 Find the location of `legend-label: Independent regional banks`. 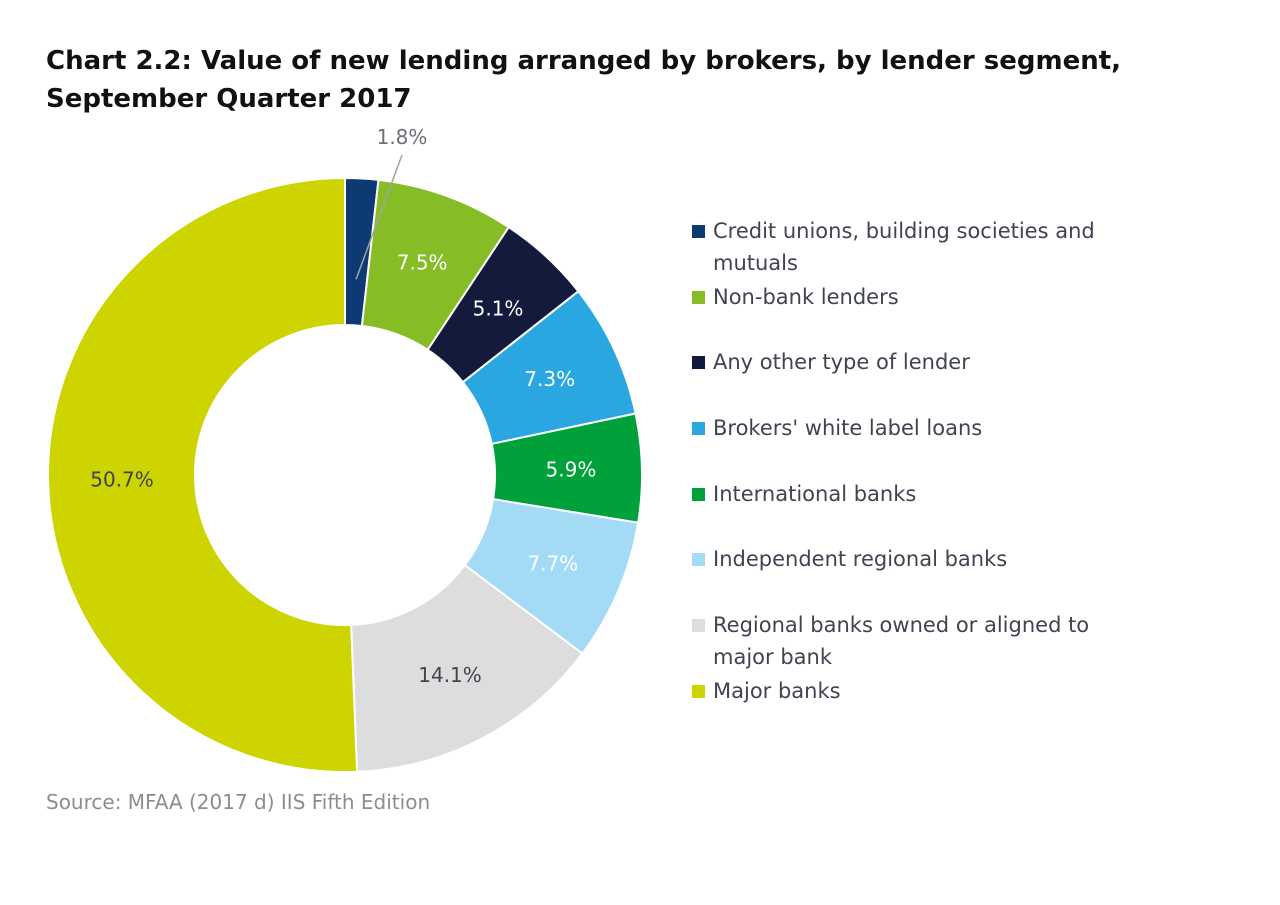

legend-label: Independent regional banks is located at coordinates (860, 559).